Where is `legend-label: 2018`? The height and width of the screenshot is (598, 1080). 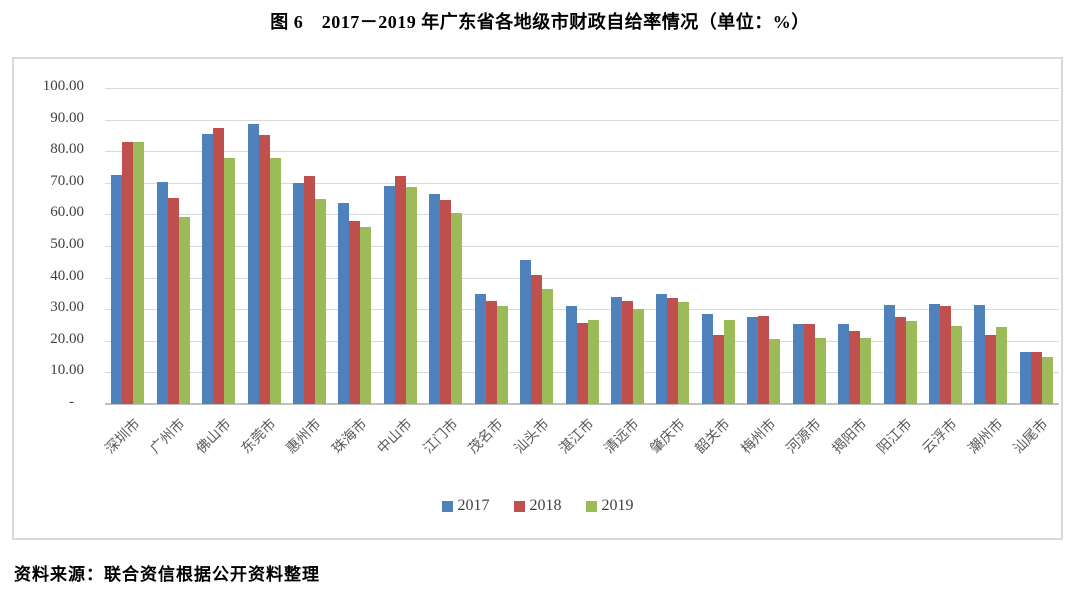
legend-label: 2018 is located at coordinates (545, 505).